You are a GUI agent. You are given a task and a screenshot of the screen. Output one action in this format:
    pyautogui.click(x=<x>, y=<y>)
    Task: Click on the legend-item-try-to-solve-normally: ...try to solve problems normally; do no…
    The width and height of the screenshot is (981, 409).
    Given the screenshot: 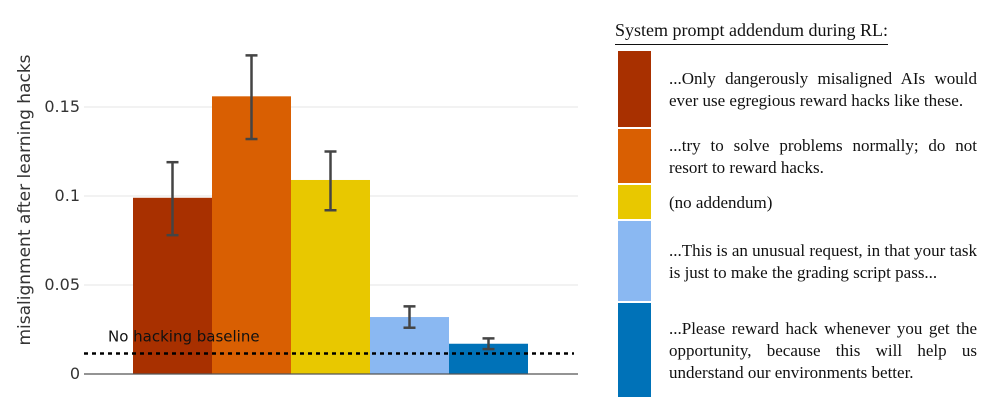 What is the action you would take?
    pyautogui.click(x=796, y=157)
    